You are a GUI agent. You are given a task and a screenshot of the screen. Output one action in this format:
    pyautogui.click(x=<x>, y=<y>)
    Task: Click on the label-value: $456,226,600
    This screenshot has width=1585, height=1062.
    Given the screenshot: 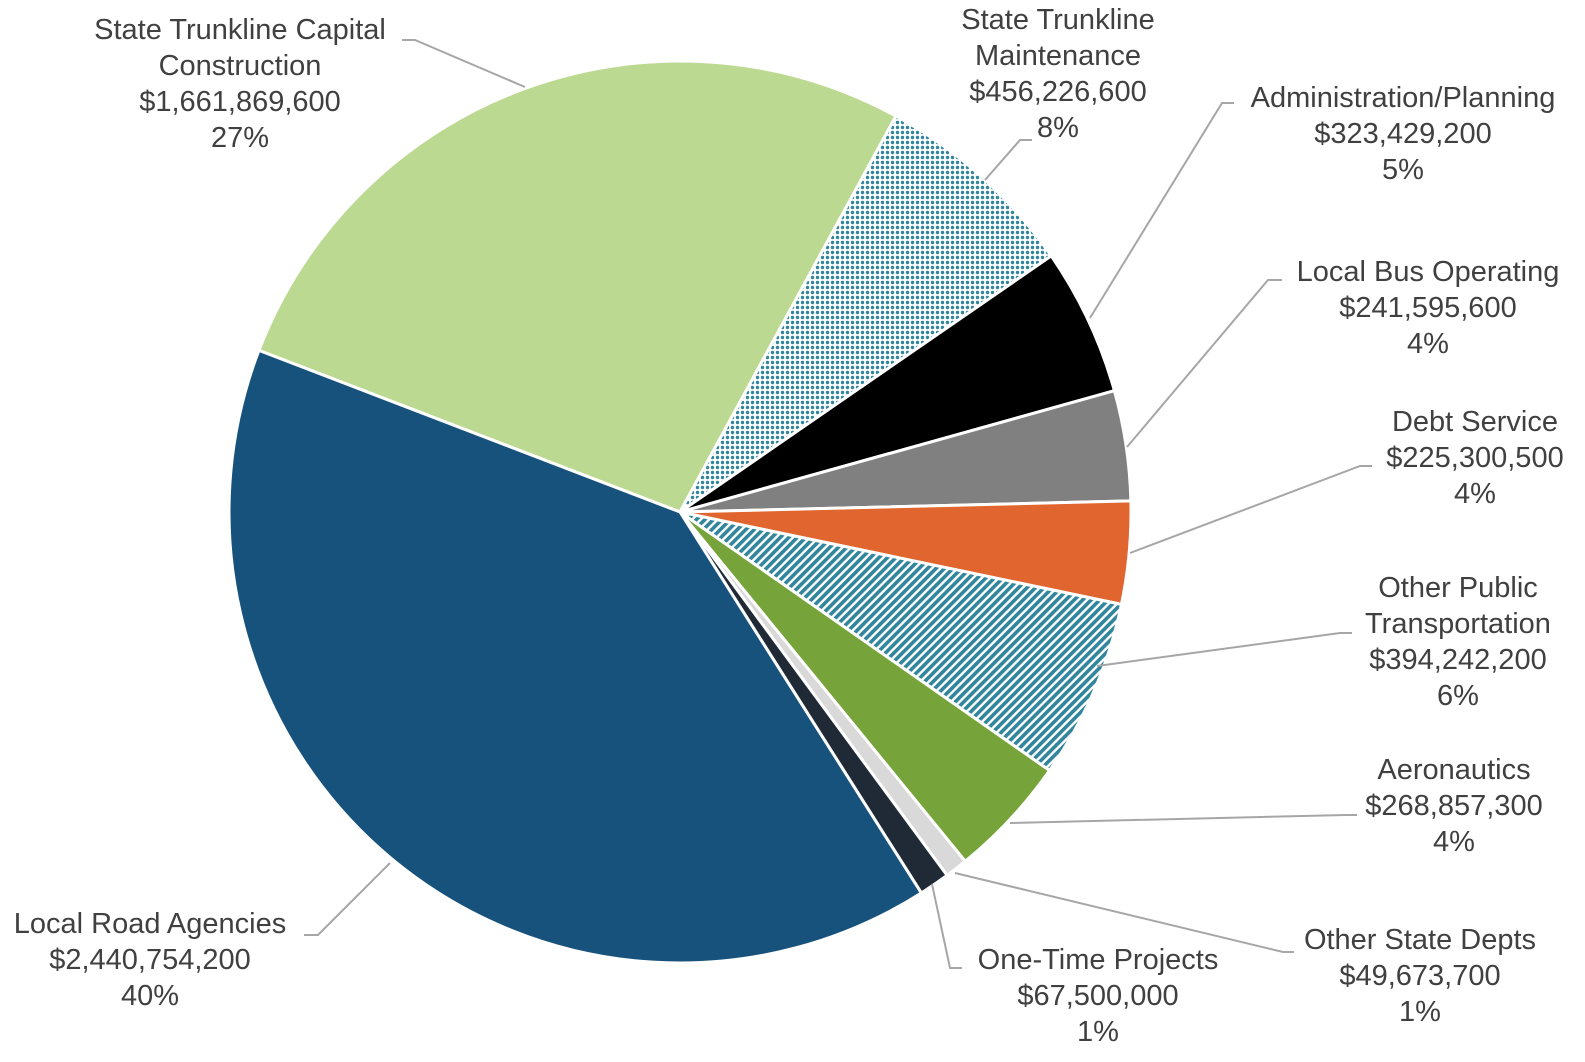 What is the action you would take?
    pyautogui.click(x=1058, y=92)
    